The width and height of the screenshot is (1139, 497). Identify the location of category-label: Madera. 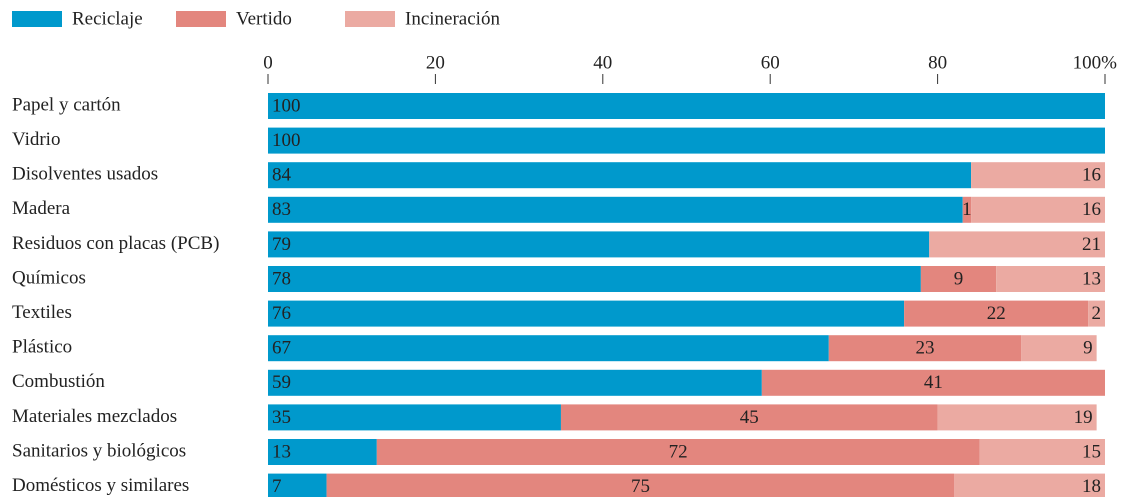
(41, 208).